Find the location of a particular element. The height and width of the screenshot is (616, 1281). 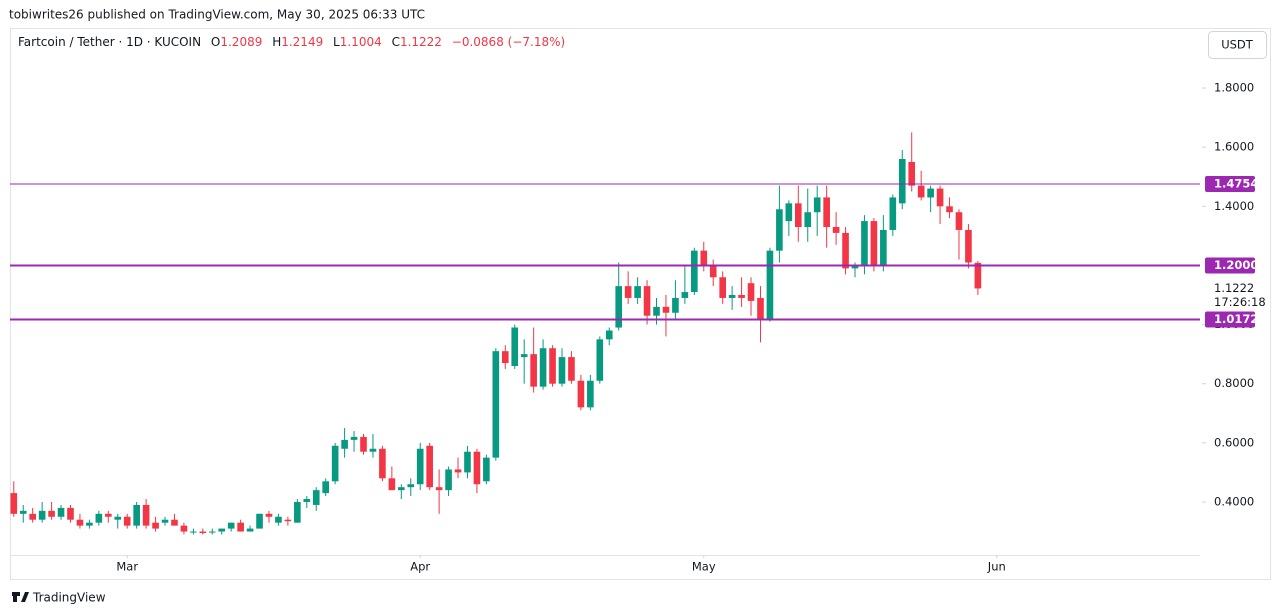

currency-label: USDT is located at coordinates (1237, 45).